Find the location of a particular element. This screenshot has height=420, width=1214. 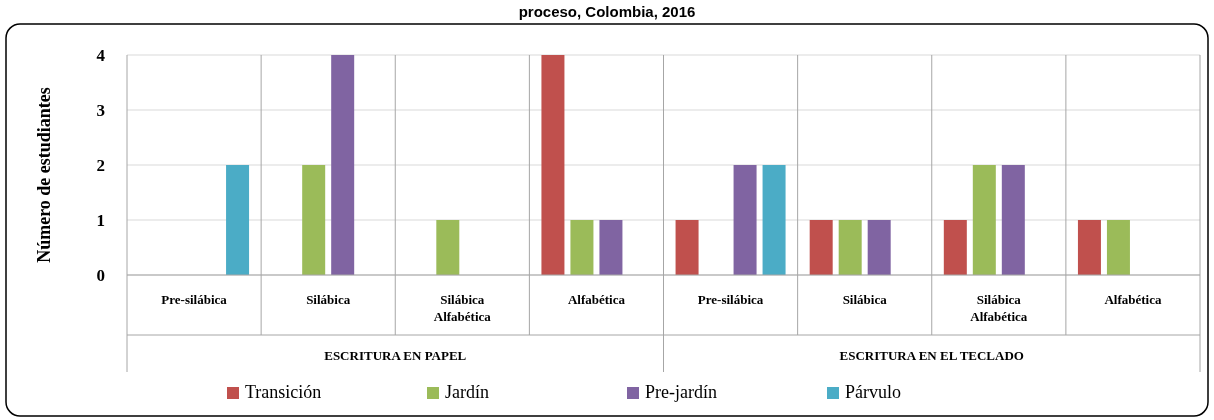

legend-label: Transición is located at coordinates (283, 392).